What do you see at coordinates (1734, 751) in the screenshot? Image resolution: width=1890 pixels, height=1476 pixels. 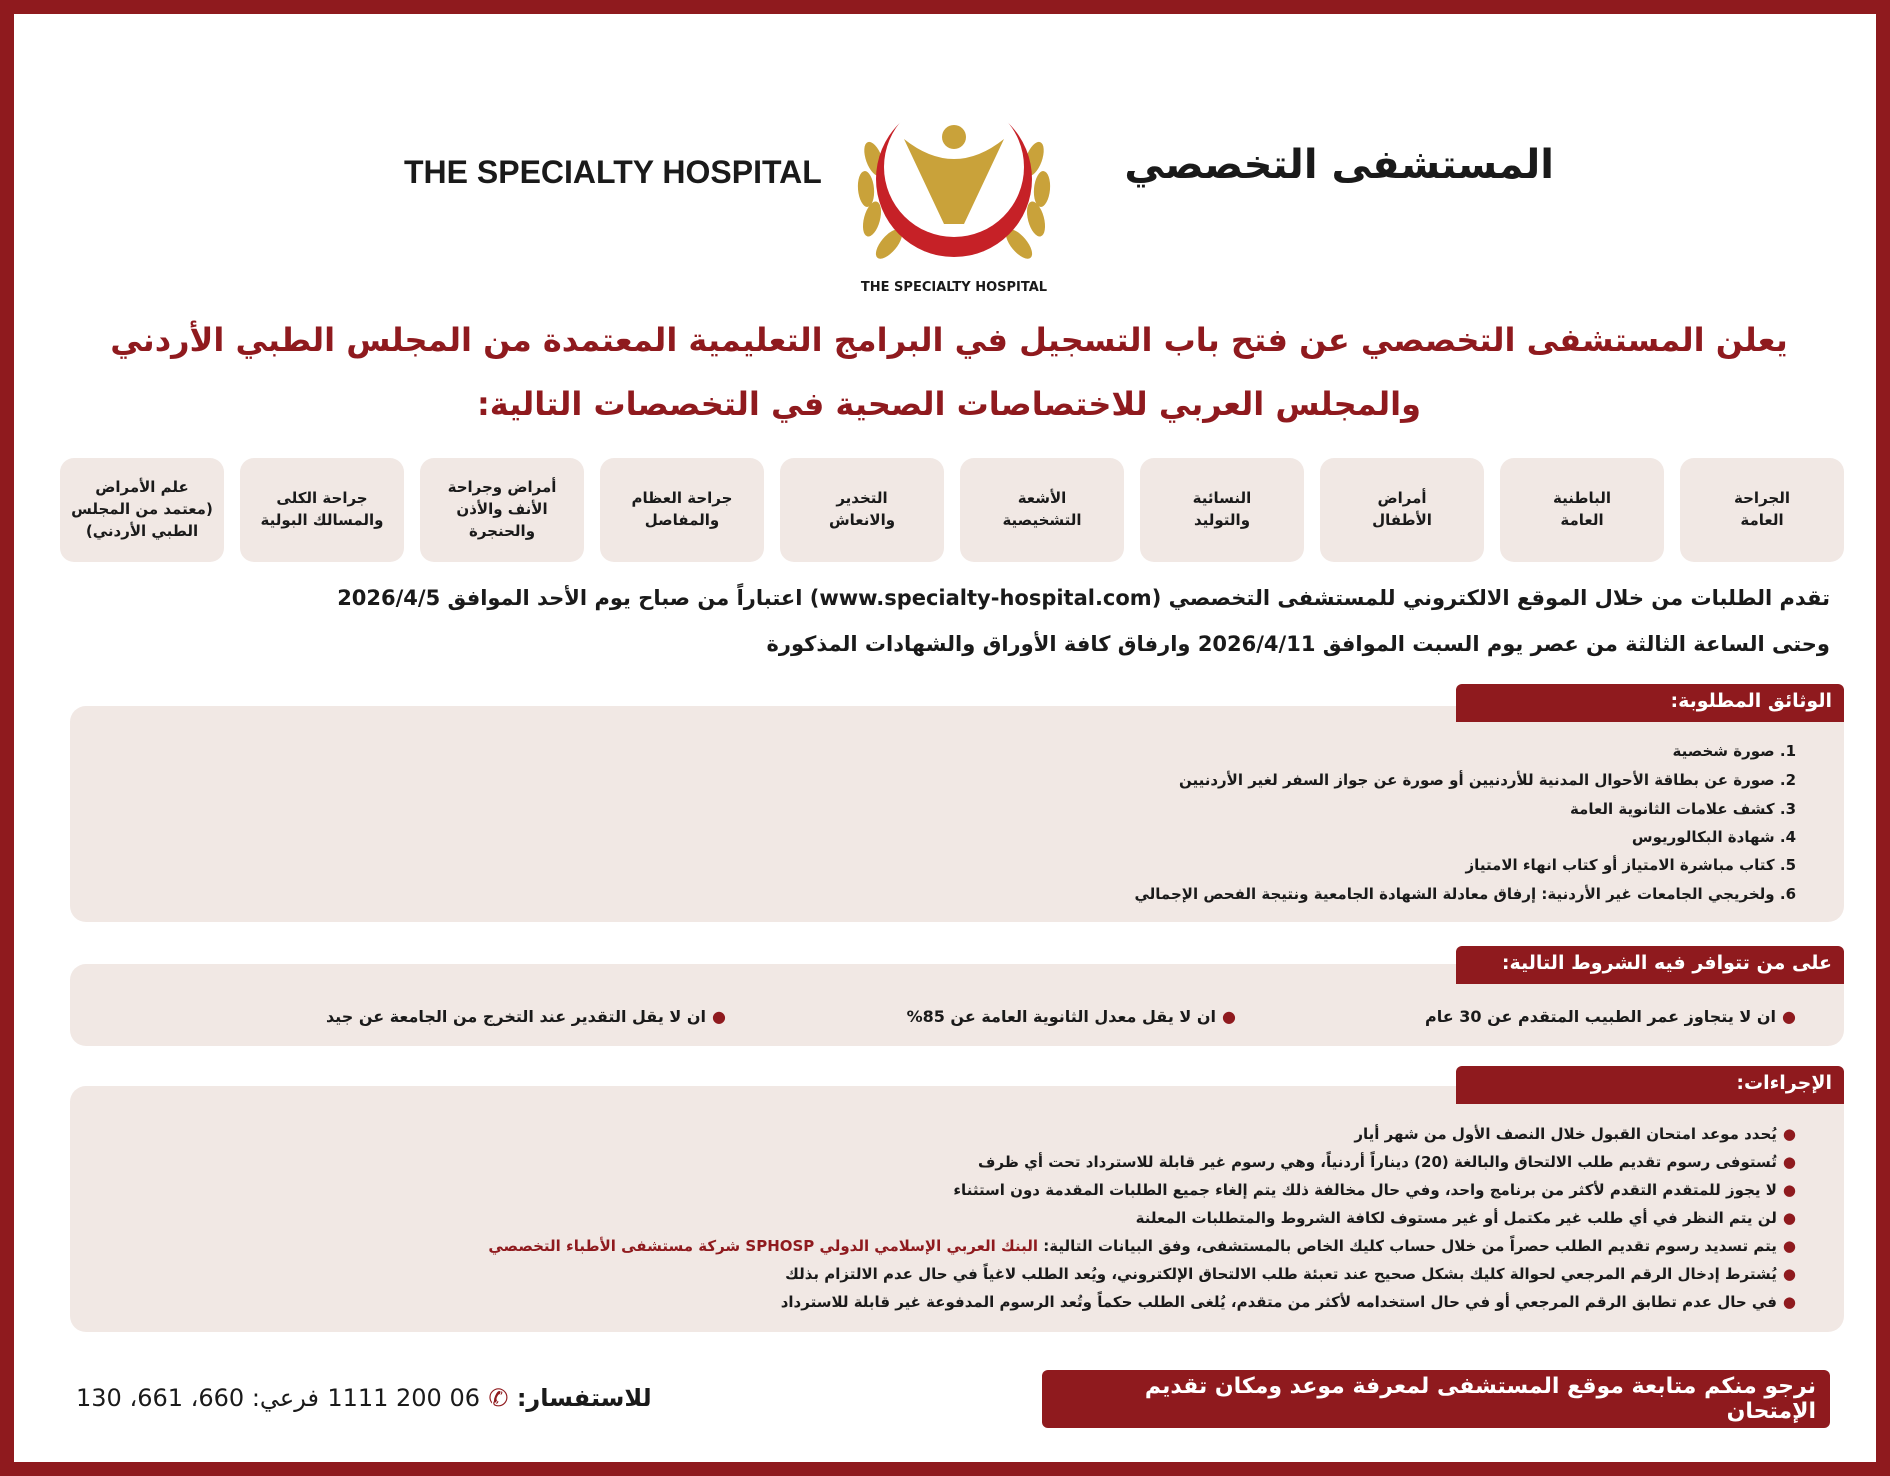 I see `document-item: 1. صورة شخصية` at bounding box center [1734, 751].